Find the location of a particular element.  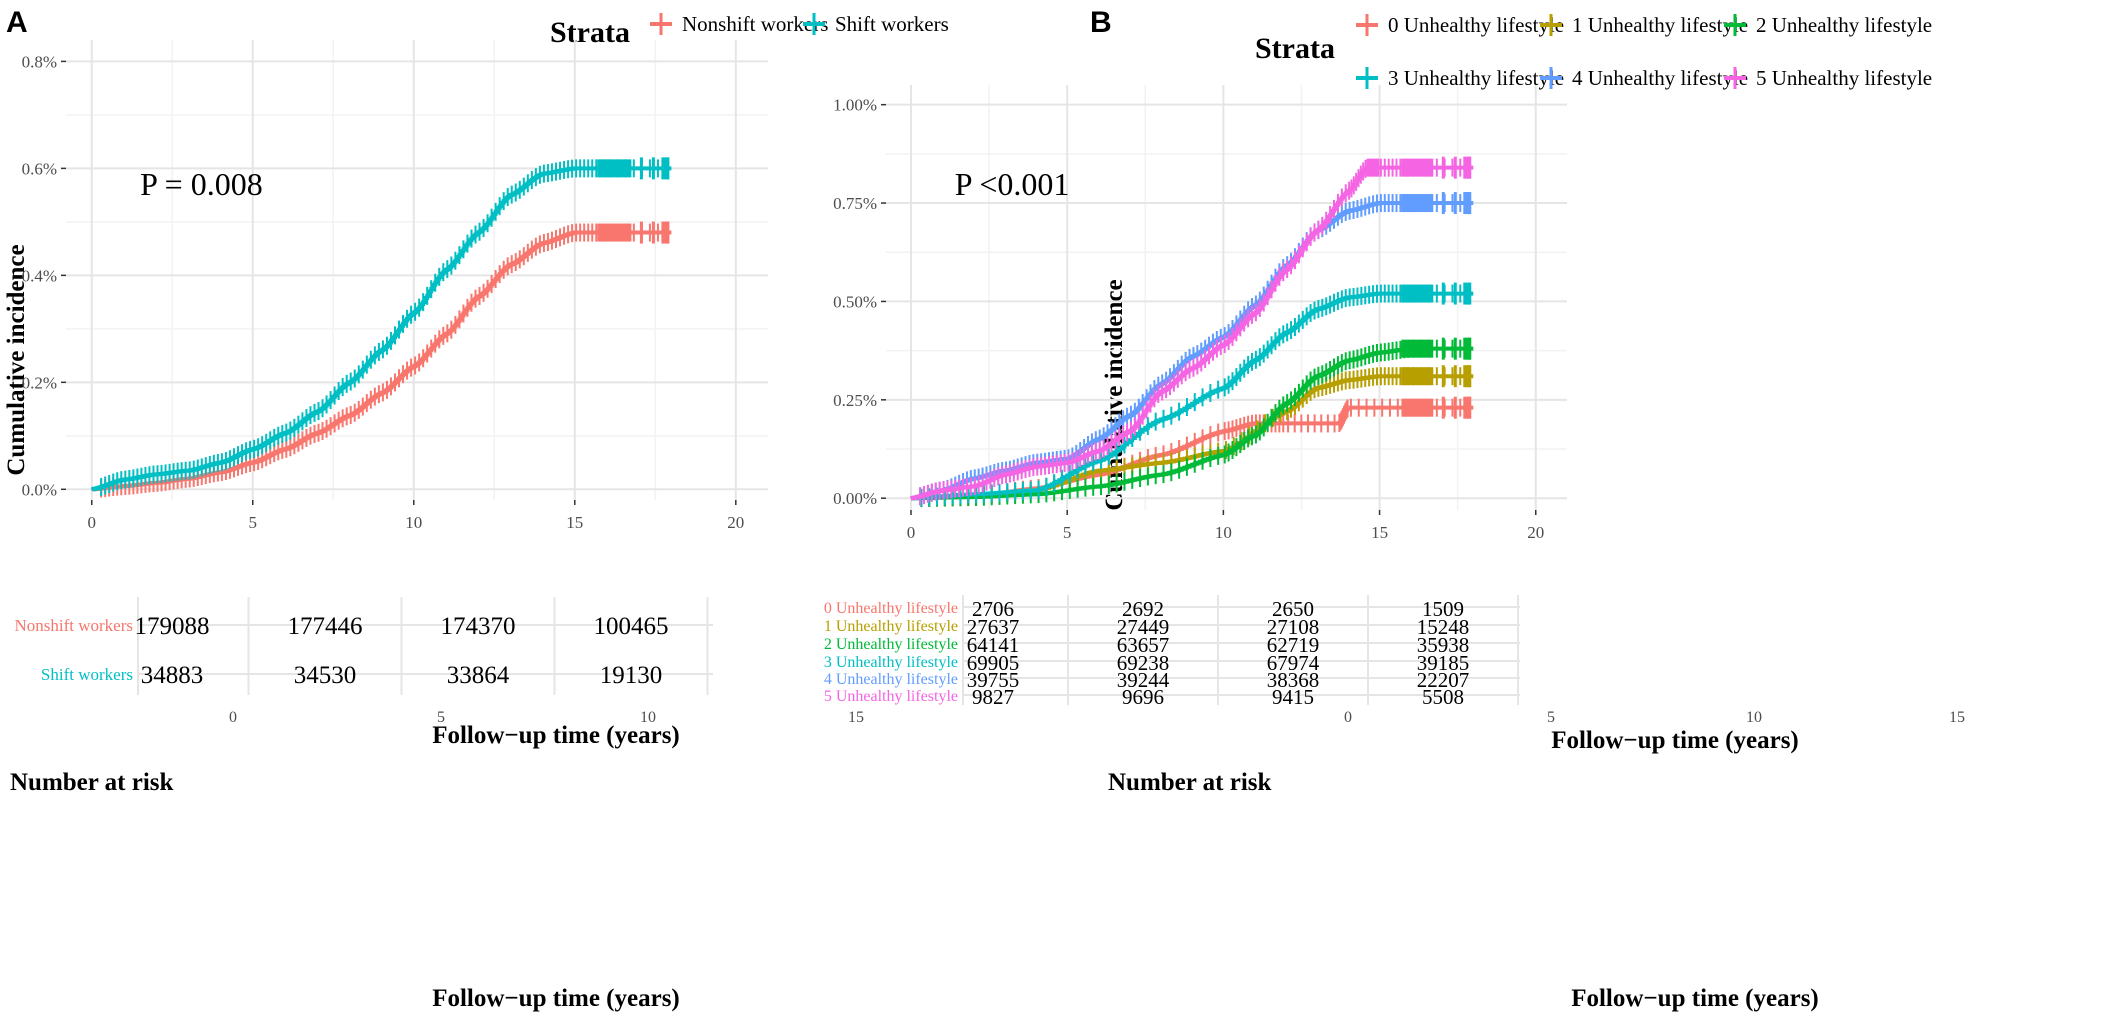

y-tick-label: 0.75% is located at coordinates (855, 203).